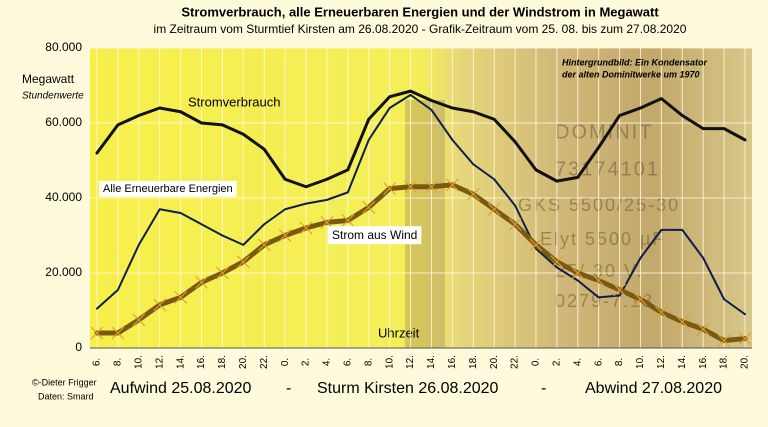 The height and width of the screenshot is (427, 768). What do you see at coordinates (63, 272) in the screenshot?
I see `y-tick-label: 20.000` at bounding box center [63, 272].